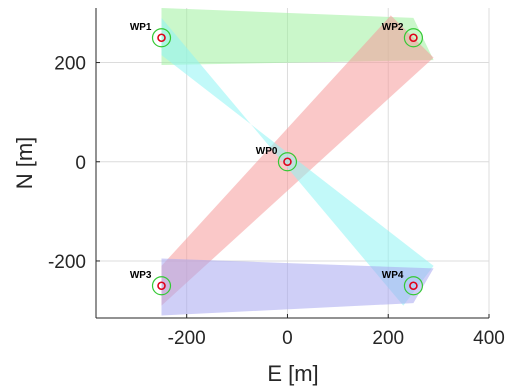  I want to click on waypoint-inner-wp2, so click(413, 38).